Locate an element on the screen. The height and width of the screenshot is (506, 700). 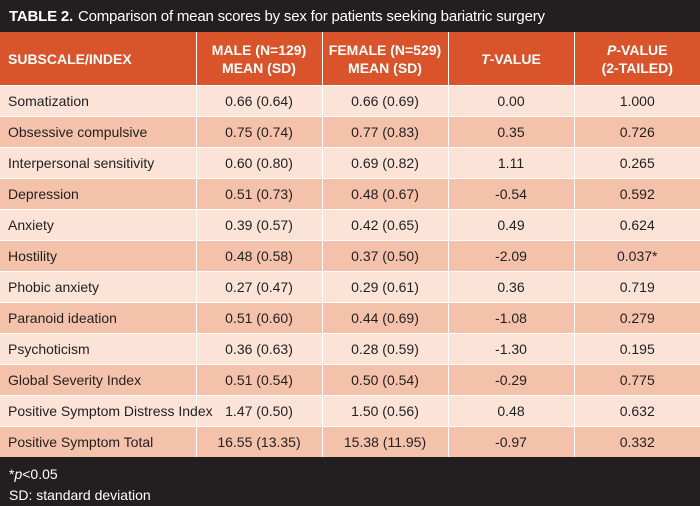
row-label: Global Severity Index is located at coordinates (98, 380).